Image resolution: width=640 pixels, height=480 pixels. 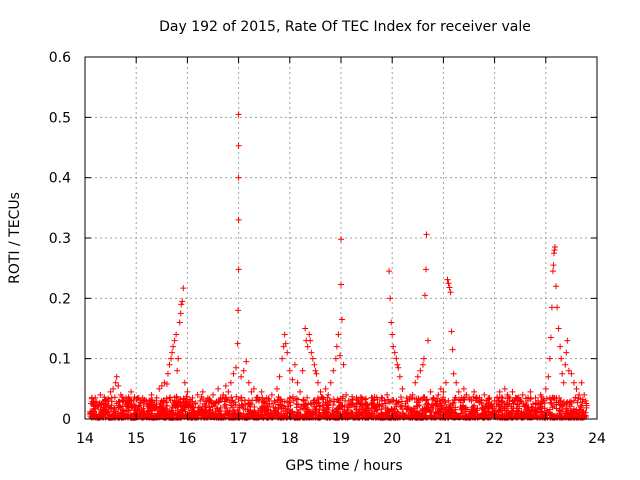 What do you see at coordinates (60, 360) in the screenshot?
I see `y-tick-label: 0.1` at bounding box center [60, 360].